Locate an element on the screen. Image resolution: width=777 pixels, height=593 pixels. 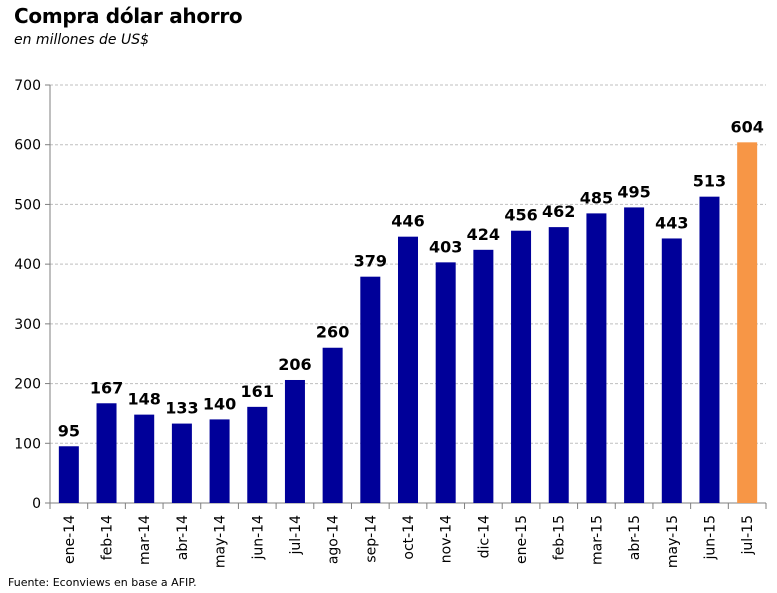
data-label: 260 is located at coordinates (332, 332).